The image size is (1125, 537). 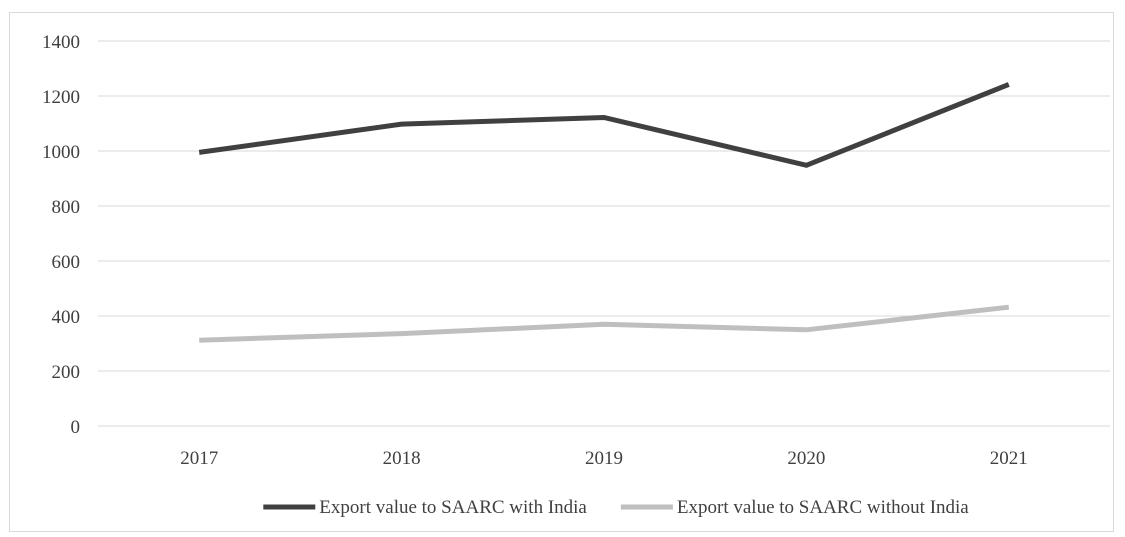 What do you see at coordinates (199, 458) in the screenshot?
I see `x-tick-label: 2017` at bounding box center [199, 458].